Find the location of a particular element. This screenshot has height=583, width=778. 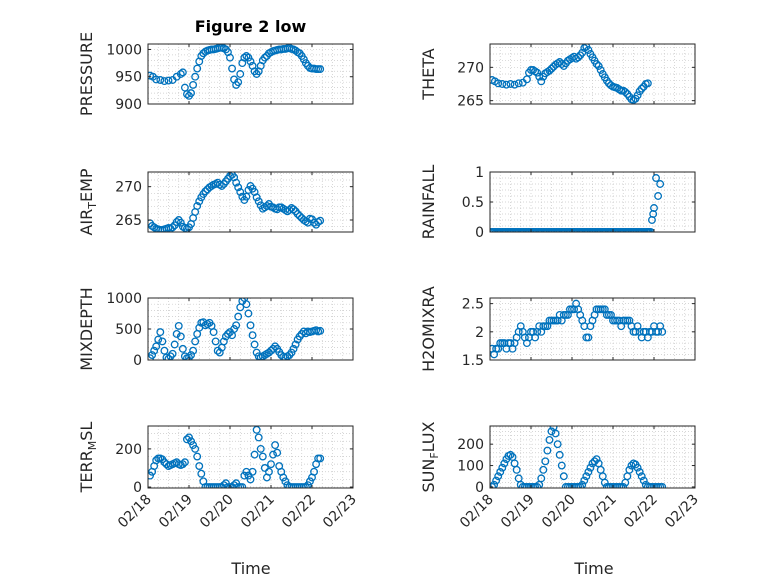

y-tick-label: 1.5 is located at coordinates (473, 361).